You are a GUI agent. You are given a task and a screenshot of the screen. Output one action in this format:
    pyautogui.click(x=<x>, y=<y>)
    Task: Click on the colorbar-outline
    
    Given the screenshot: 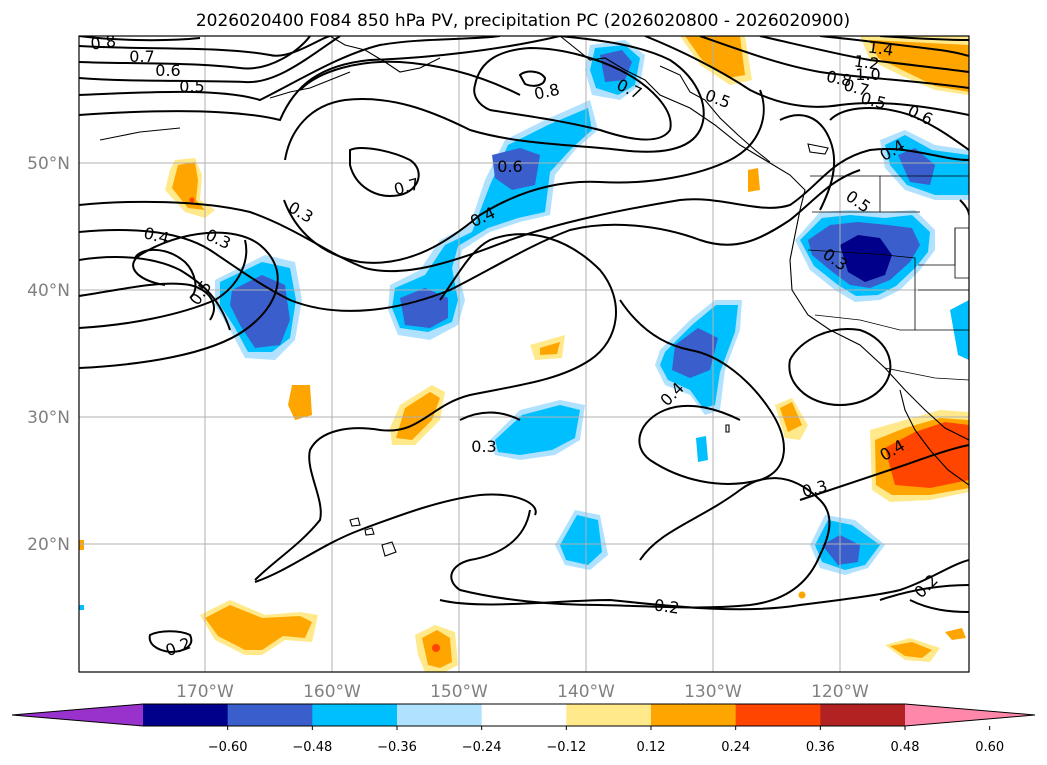 What is the action you would take?
    pyautogui.click(x=523, y=715)
    